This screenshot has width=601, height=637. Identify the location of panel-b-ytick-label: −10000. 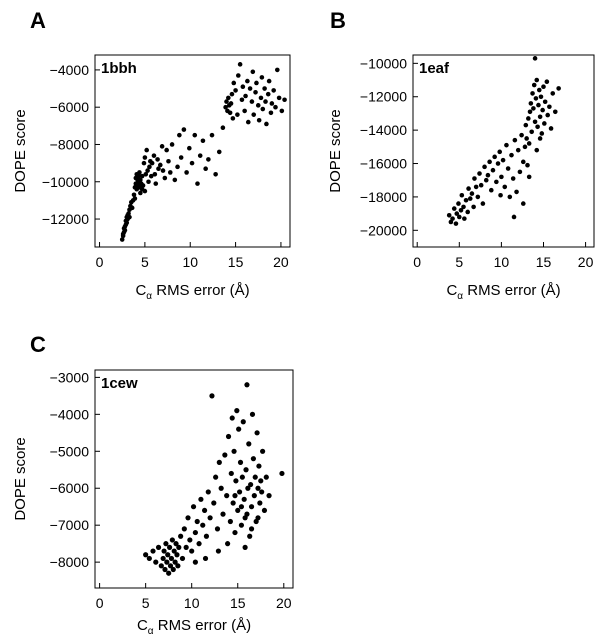
(383, 63).